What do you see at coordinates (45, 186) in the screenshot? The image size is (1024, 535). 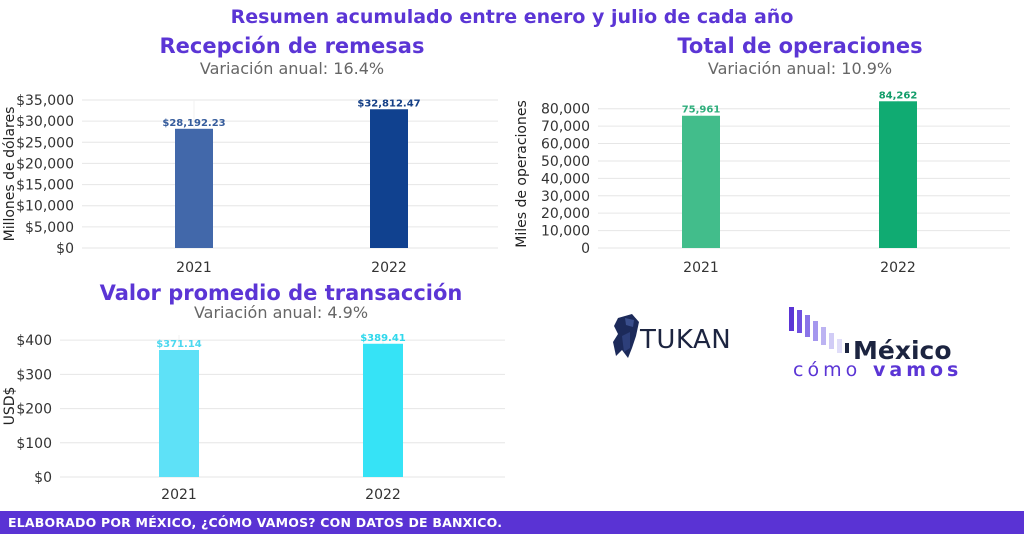 I see `y-tick-label: $15,000` at bounding box center [45, 186].